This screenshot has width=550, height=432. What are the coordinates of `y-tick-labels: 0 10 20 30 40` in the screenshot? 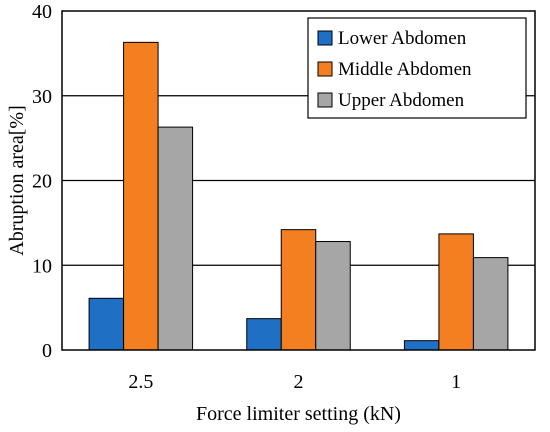 It's located at (42, 181).